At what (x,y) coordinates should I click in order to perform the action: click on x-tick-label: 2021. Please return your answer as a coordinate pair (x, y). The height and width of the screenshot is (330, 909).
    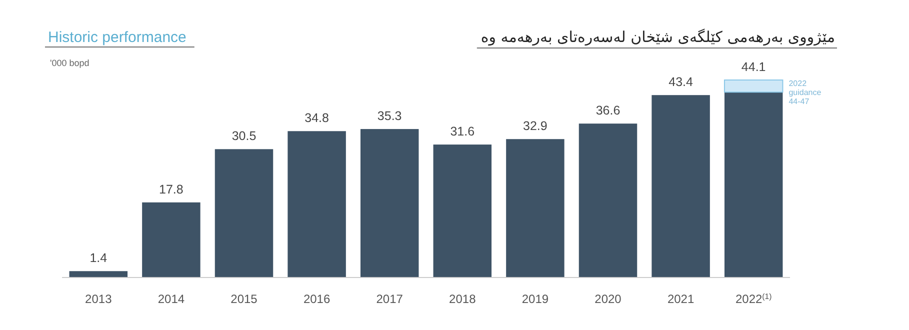
    Looking at the image, I should click on (680, 299).